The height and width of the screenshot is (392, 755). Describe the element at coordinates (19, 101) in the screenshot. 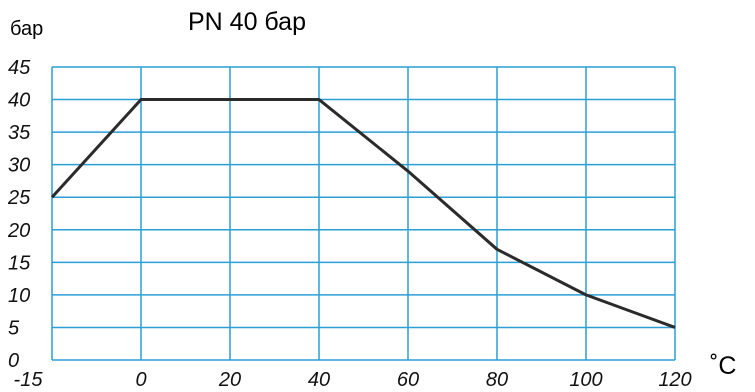

I see `y-tick-label: 40` at that location.